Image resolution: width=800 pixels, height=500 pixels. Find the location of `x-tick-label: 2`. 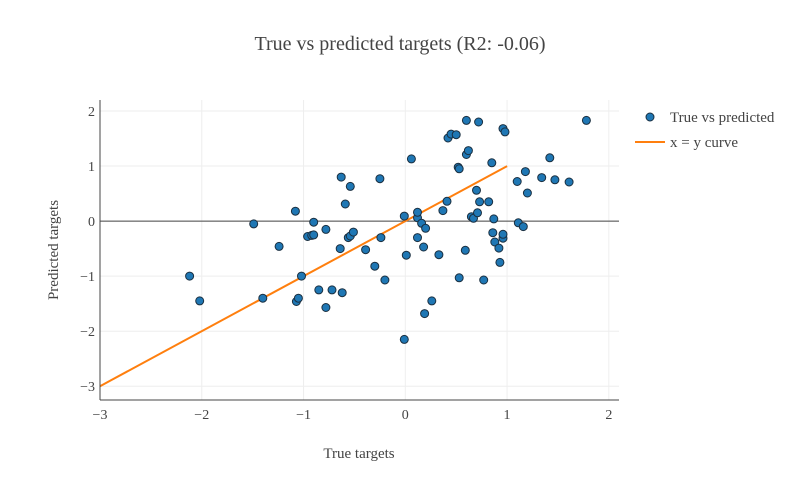

x-tick-label: 2 is located at coordinates (608, 415).